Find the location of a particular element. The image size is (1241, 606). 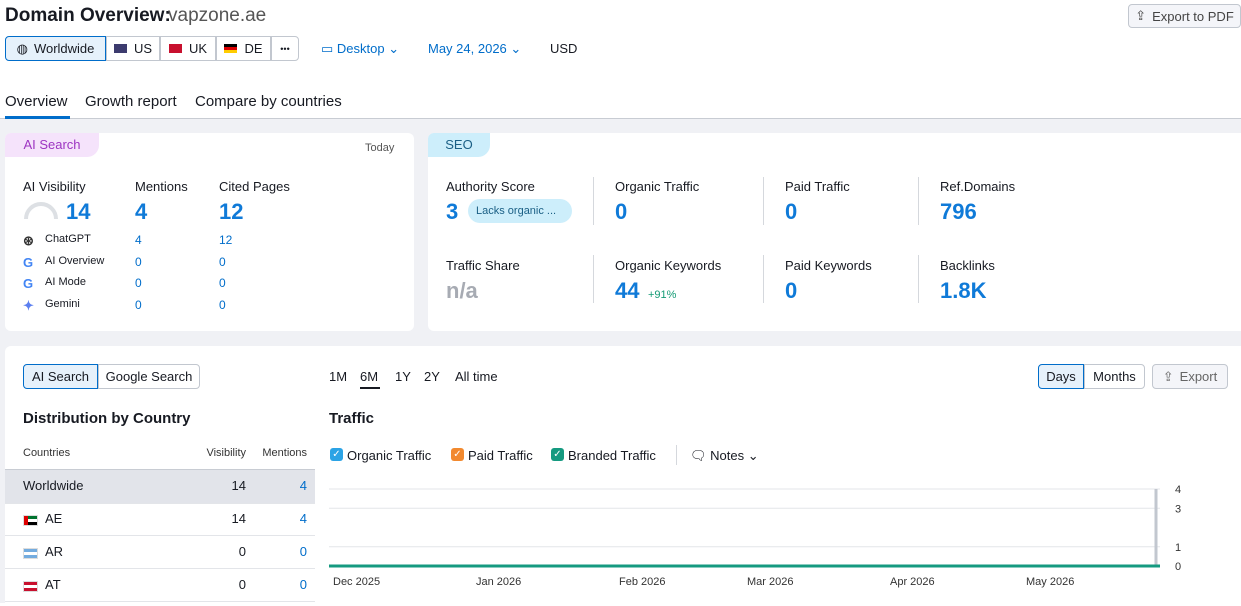

engine-icon: ✦ is located at coordinates (28, 306).